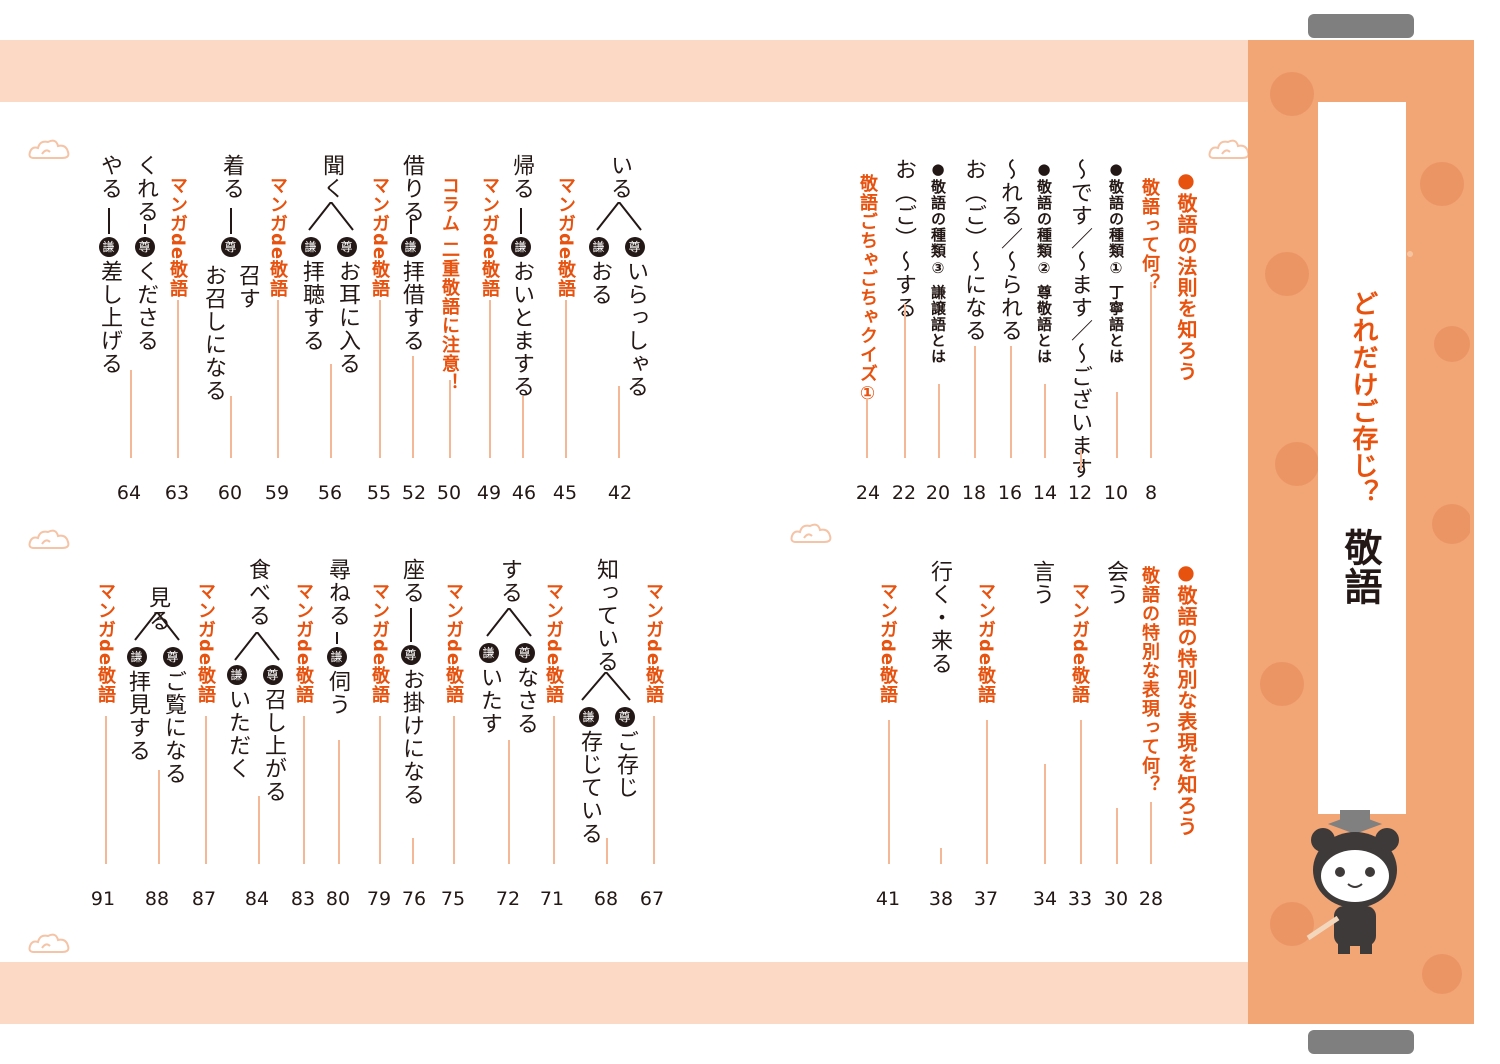  Describe the element at coordinates (599, 271) in the screenshot. I see `toc-kenjo: 謙おる` at that location.